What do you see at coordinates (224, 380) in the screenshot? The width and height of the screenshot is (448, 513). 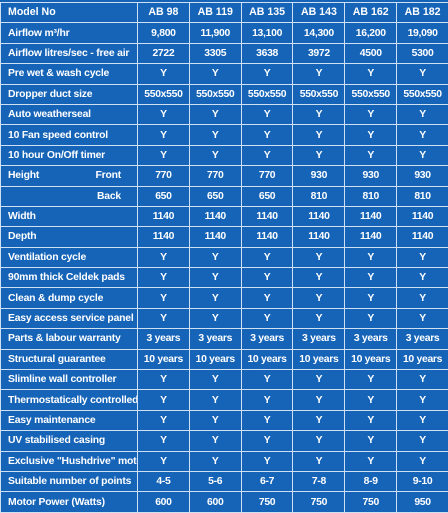 I see `table-row: Slimline wall controller Y Y Y Y Y Y` at bounding box center [224, 380].